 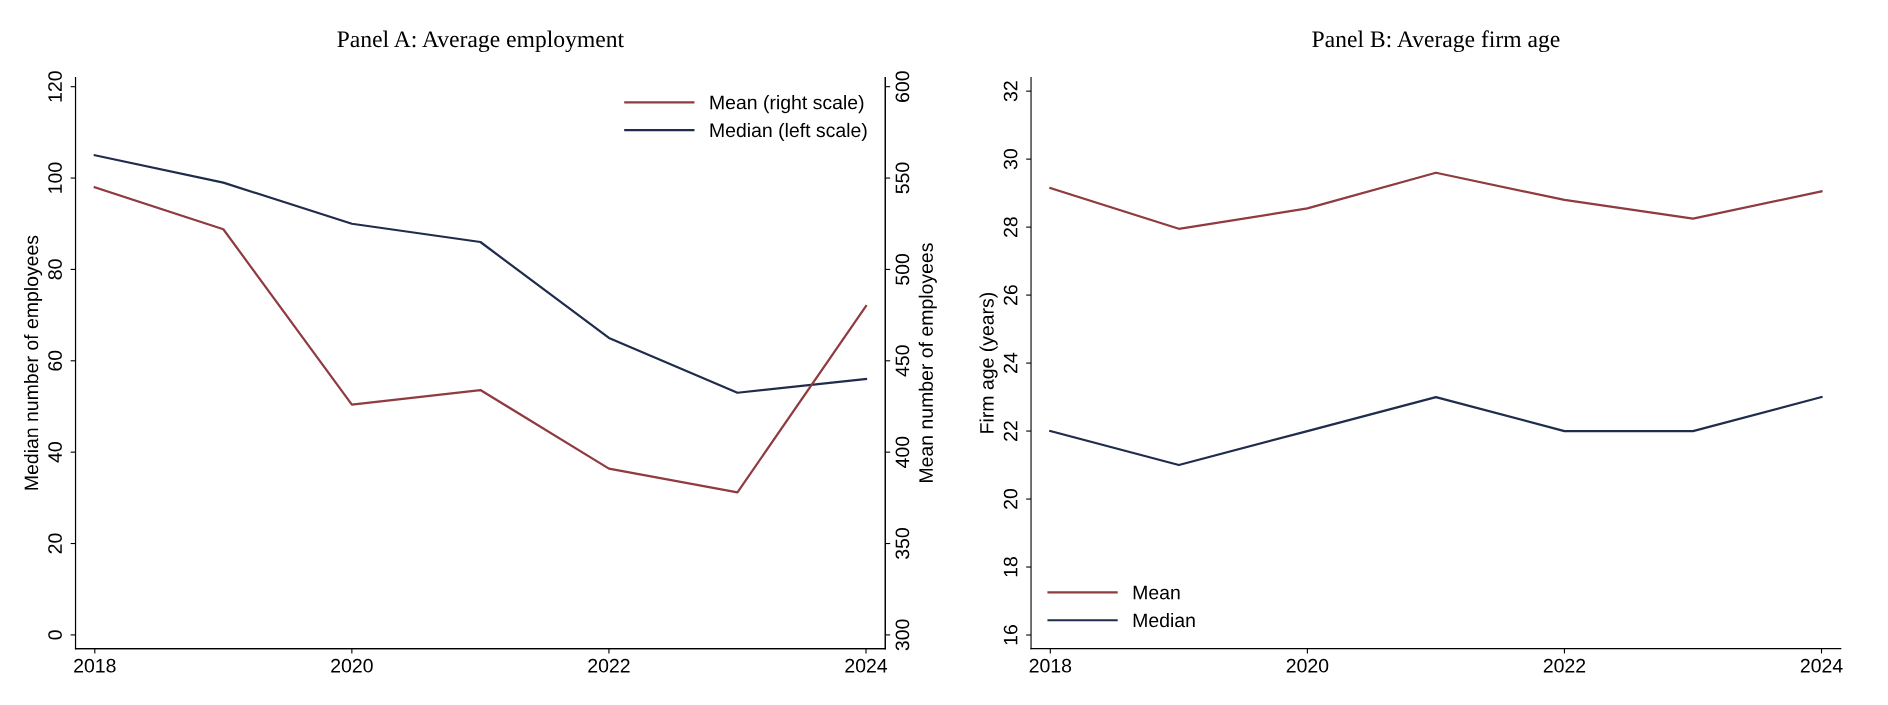 What do you see at coordinates (55, 86) in the screenshot?
I see `y-tick-label: 120` at bounding box center [55, 86].